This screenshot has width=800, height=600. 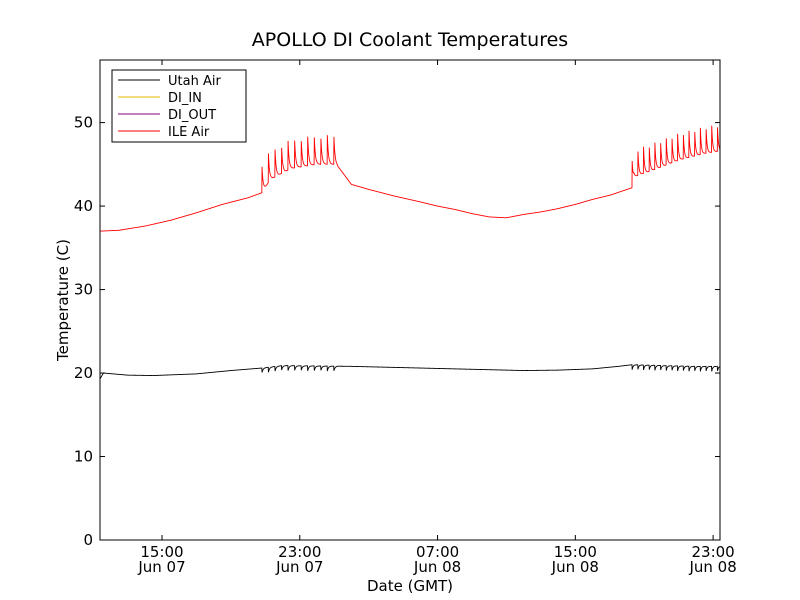 What do you see at coordinates (192, 115) in the screenshot?
I see `legend-label-di-out: DI_OUT` at bounding box center [192, 115].